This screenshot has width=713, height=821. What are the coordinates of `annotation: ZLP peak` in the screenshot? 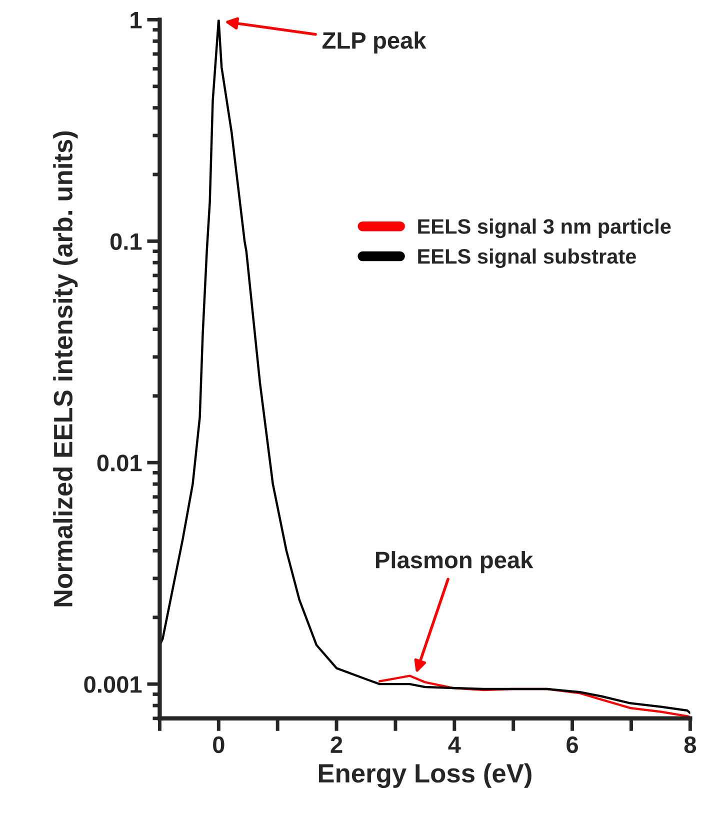 It's located at (374, 42).